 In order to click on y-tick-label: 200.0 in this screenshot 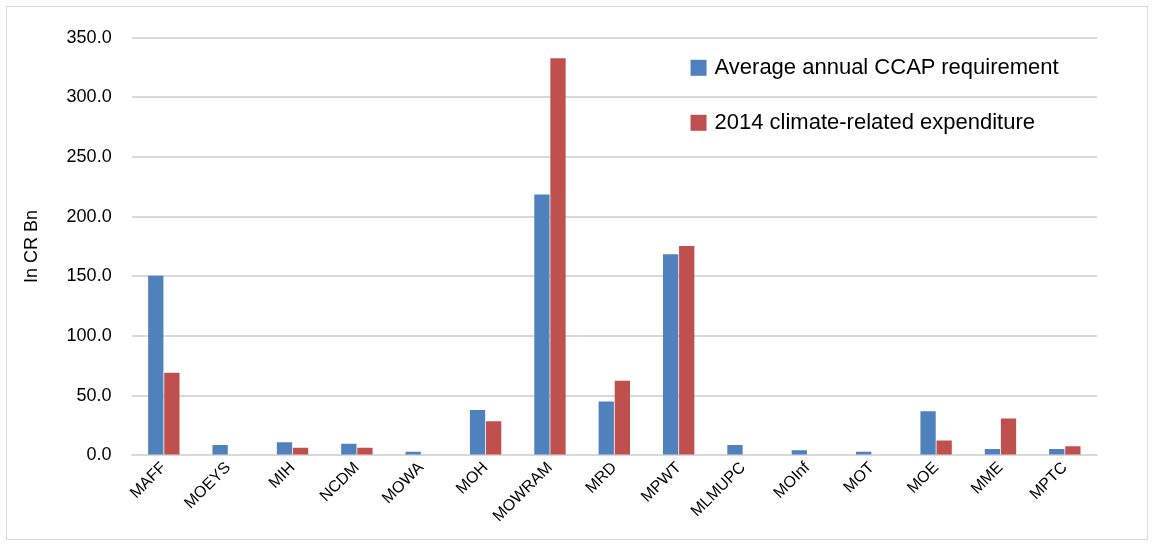, I will do `click(89, 215)`.